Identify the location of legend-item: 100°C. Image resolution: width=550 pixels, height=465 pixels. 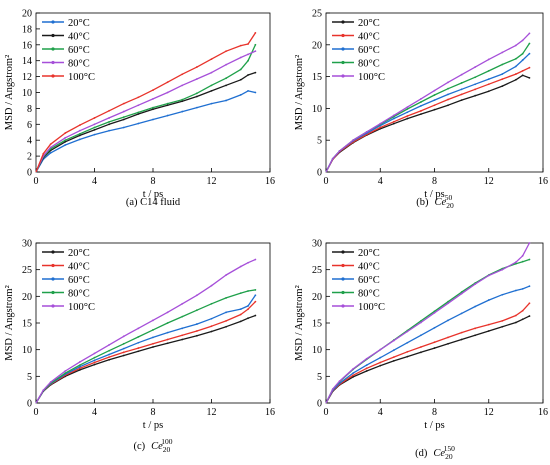
(68, 77).